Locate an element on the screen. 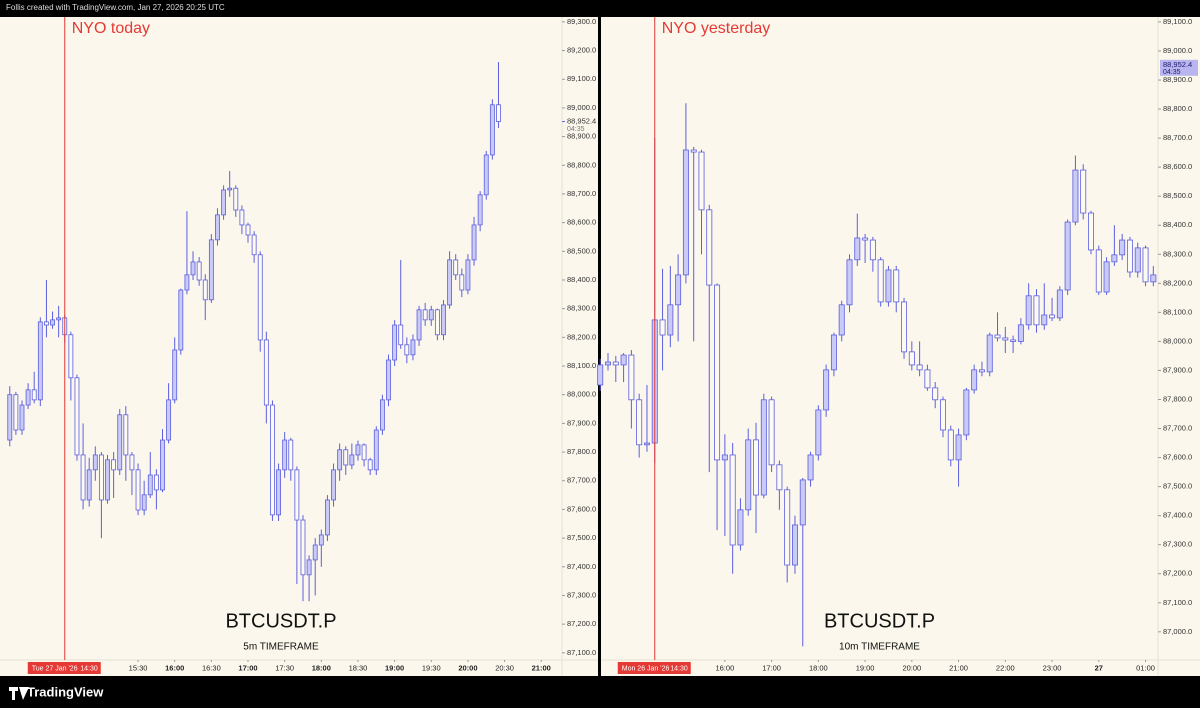  brand: TradingView is located at coordinates (56, 692).